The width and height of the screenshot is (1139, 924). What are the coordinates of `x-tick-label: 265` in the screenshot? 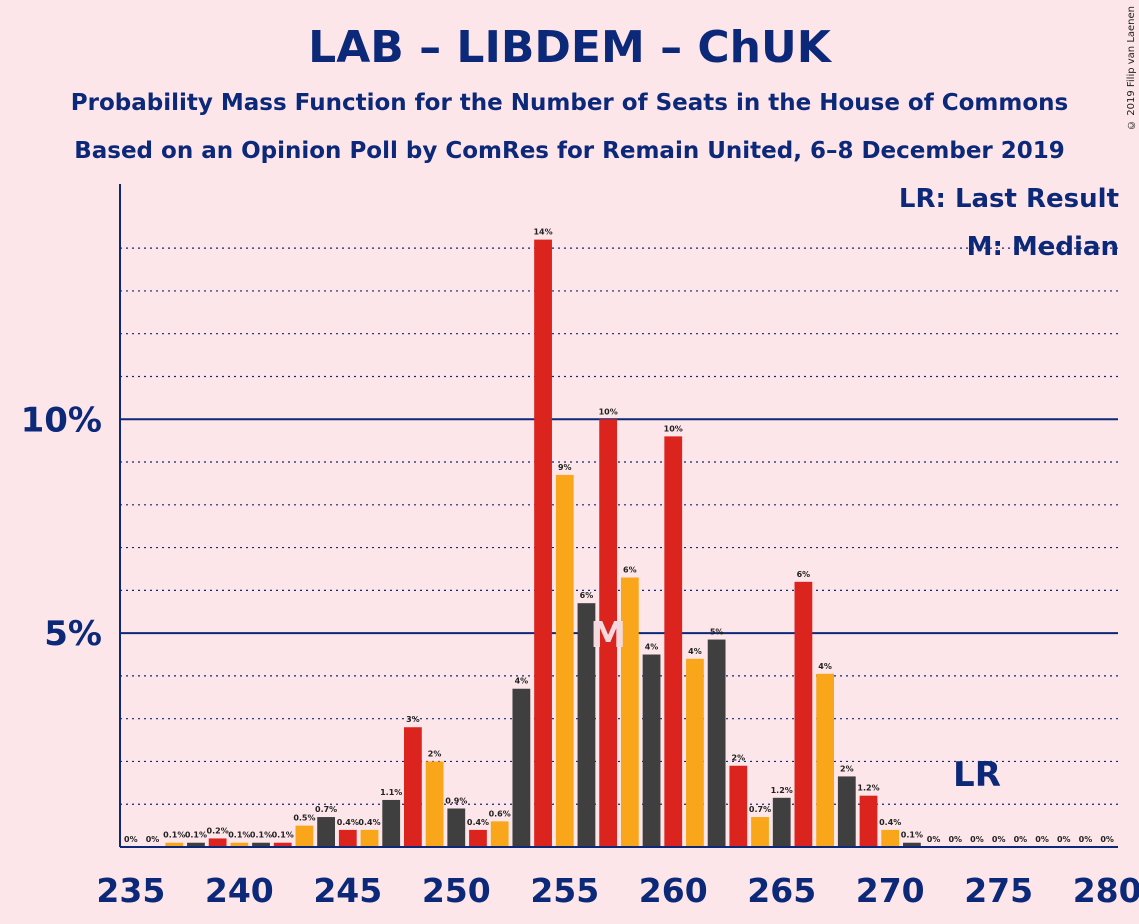 It's located at (781, 890).